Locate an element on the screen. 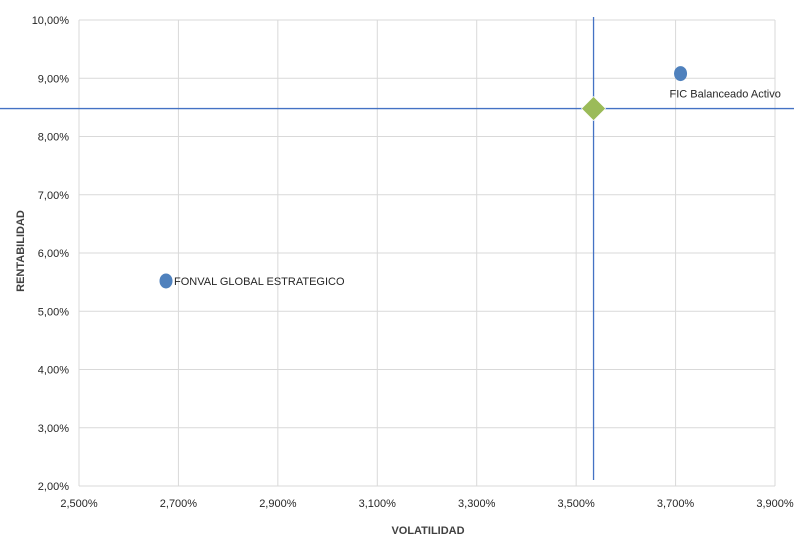  point-label: FIC Balanceado Activo is located at coordinates (725, 95).